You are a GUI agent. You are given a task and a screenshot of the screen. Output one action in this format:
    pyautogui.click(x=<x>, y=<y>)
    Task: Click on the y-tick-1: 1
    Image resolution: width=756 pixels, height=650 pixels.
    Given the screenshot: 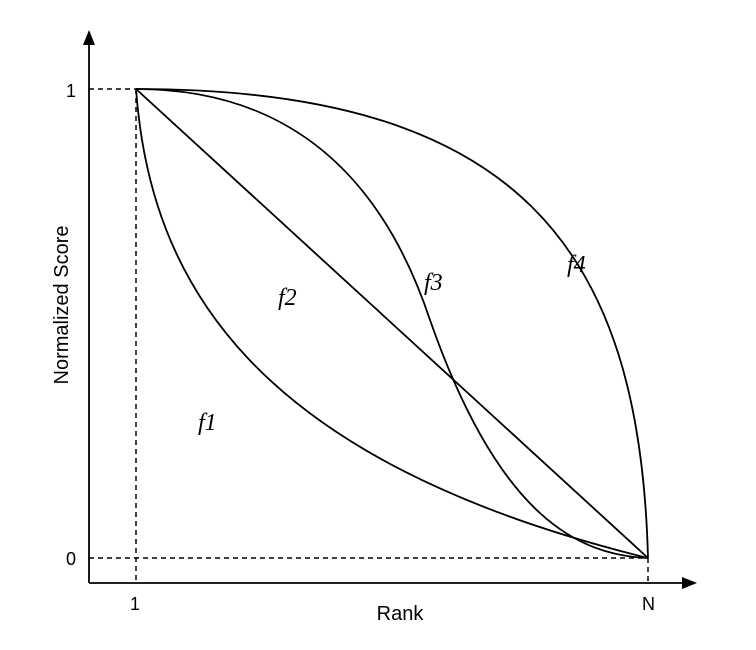 What is the action you would take?
    pyautogui.click(x=71, y=91)
    